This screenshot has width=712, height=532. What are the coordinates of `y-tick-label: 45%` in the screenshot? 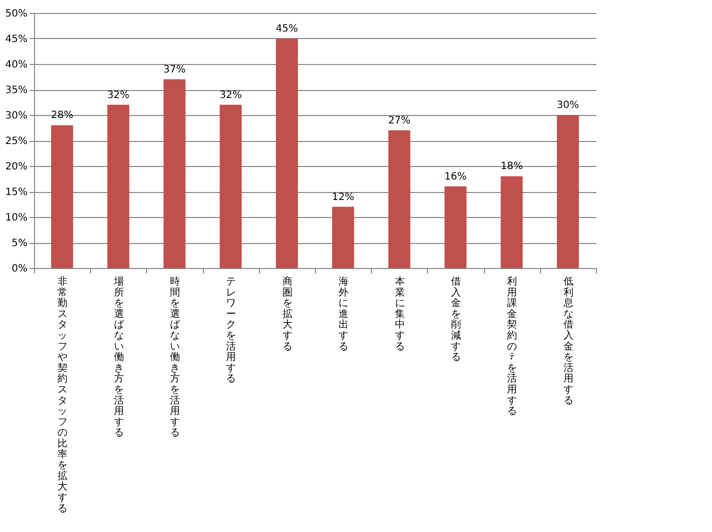 It's located at (16, 39).